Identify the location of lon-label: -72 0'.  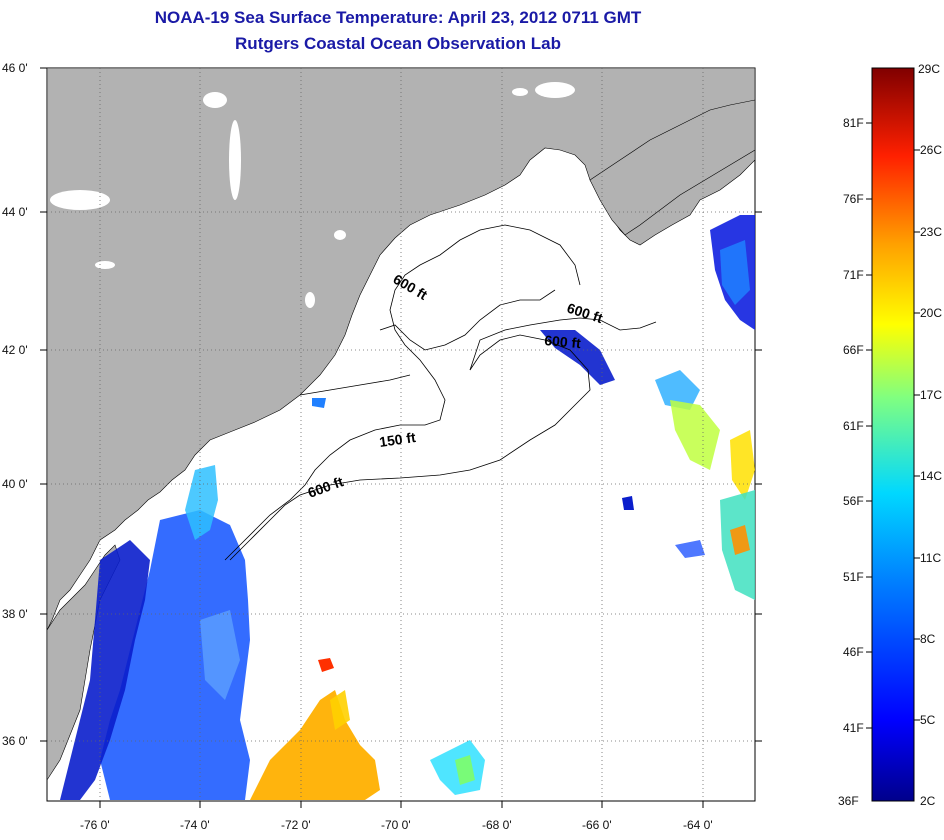
(296, 825).